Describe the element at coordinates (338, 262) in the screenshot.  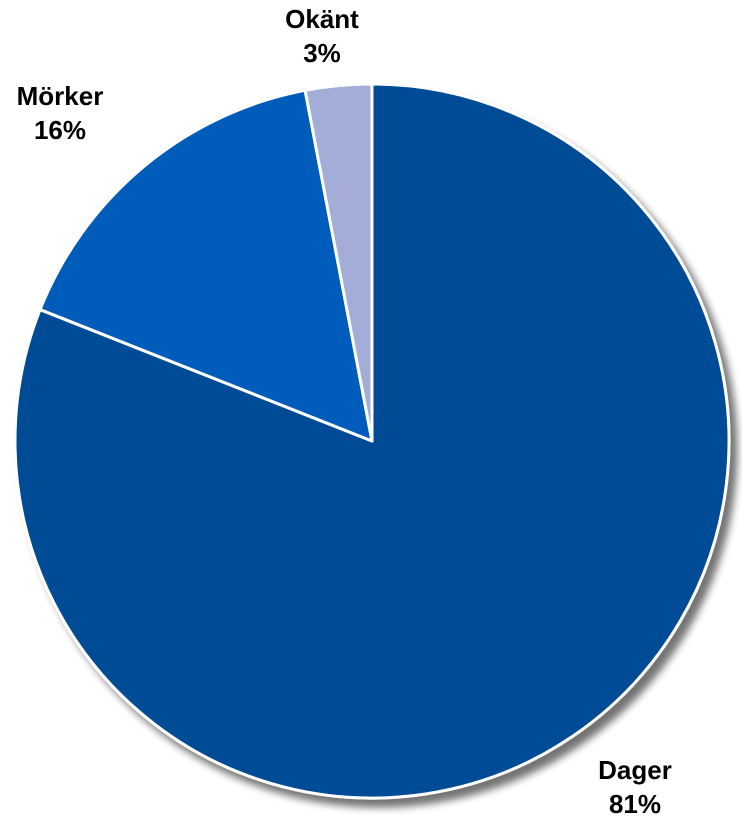
I see `pie-slice-ok-nt` at that location.